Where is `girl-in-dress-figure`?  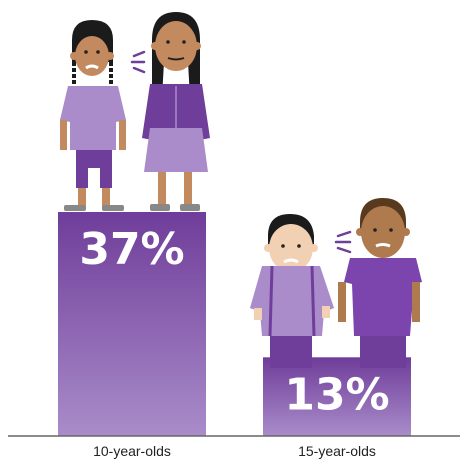 girl-in-dress-figure is located at coordinates (176, 111).